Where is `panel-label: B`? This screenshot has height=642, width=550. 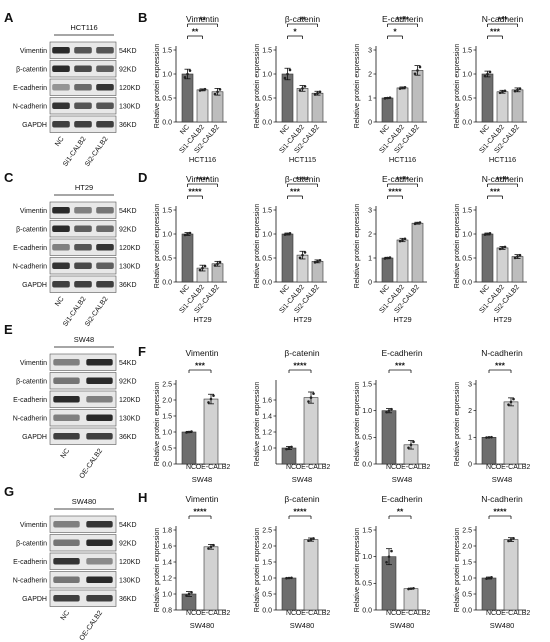
panel-label: B is located at coordinates (142, 17).